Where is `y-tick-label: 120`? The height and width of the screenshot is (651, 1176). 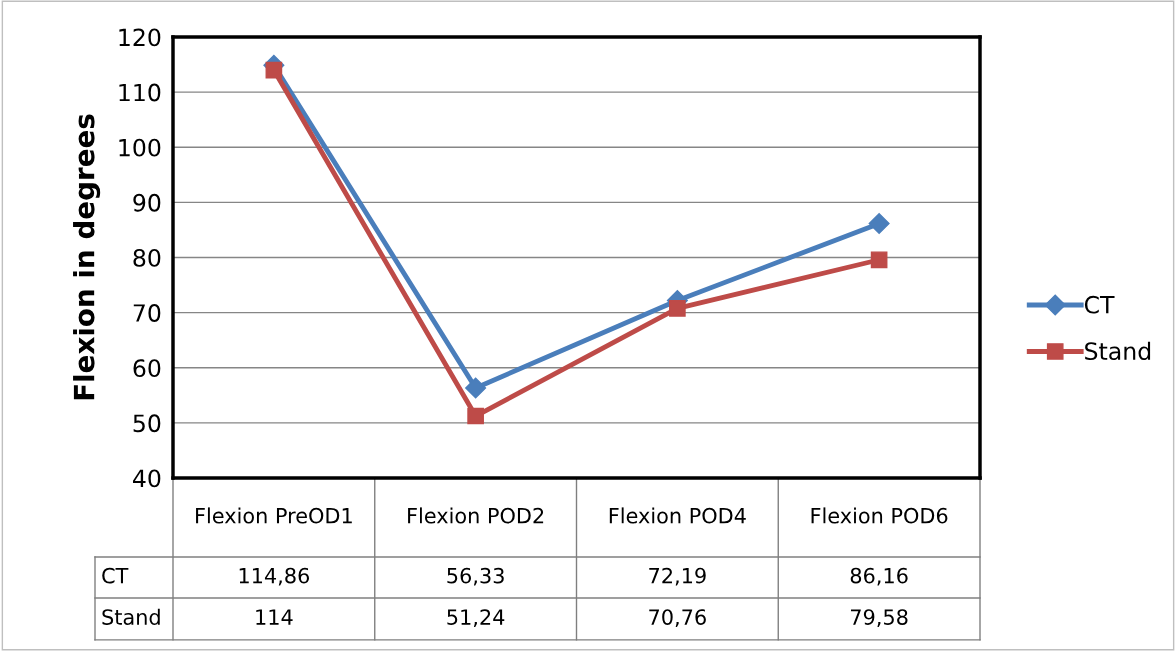
y-tick-label: 120 is located at coordinates (140, 37).